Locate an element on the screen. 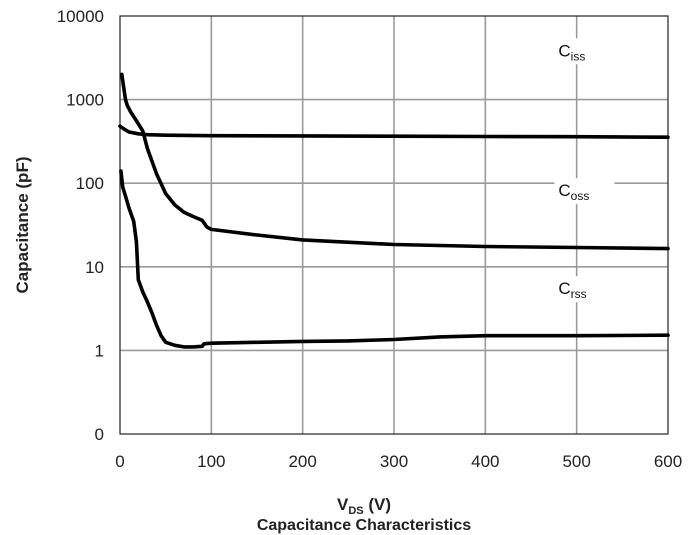  x-tick-label: 400 is located at coordinates (485, 461).